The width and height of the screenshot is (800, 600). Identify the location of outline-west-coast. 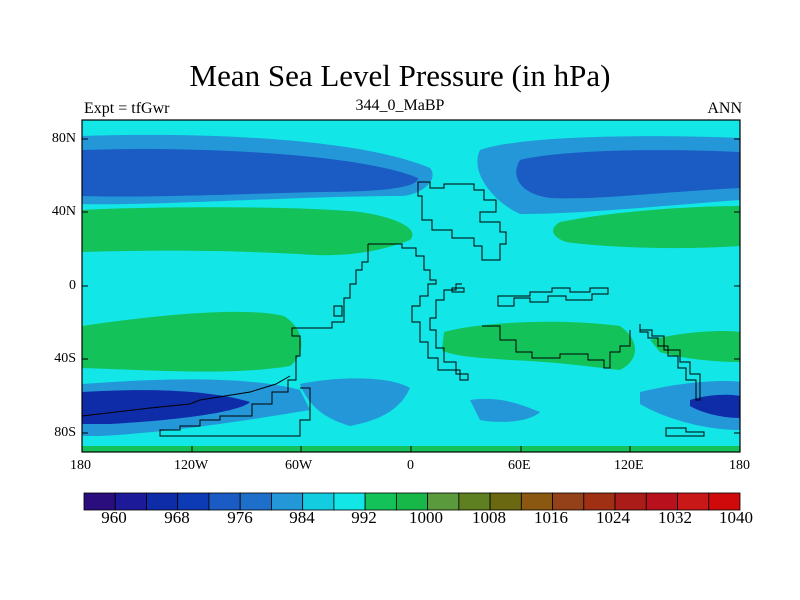
(264, 340).